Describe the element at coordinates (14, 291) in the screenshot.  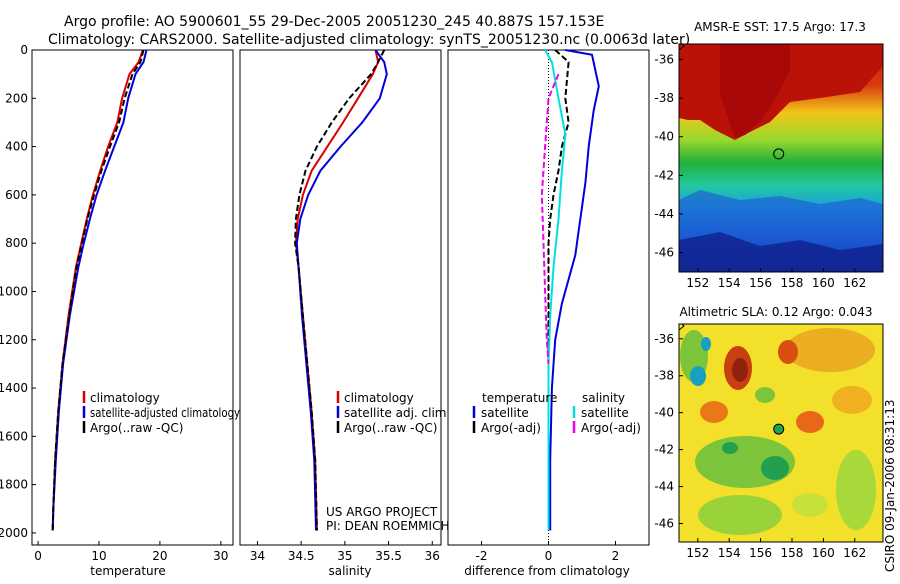
I see `y-tick-label: 1000` at that location.